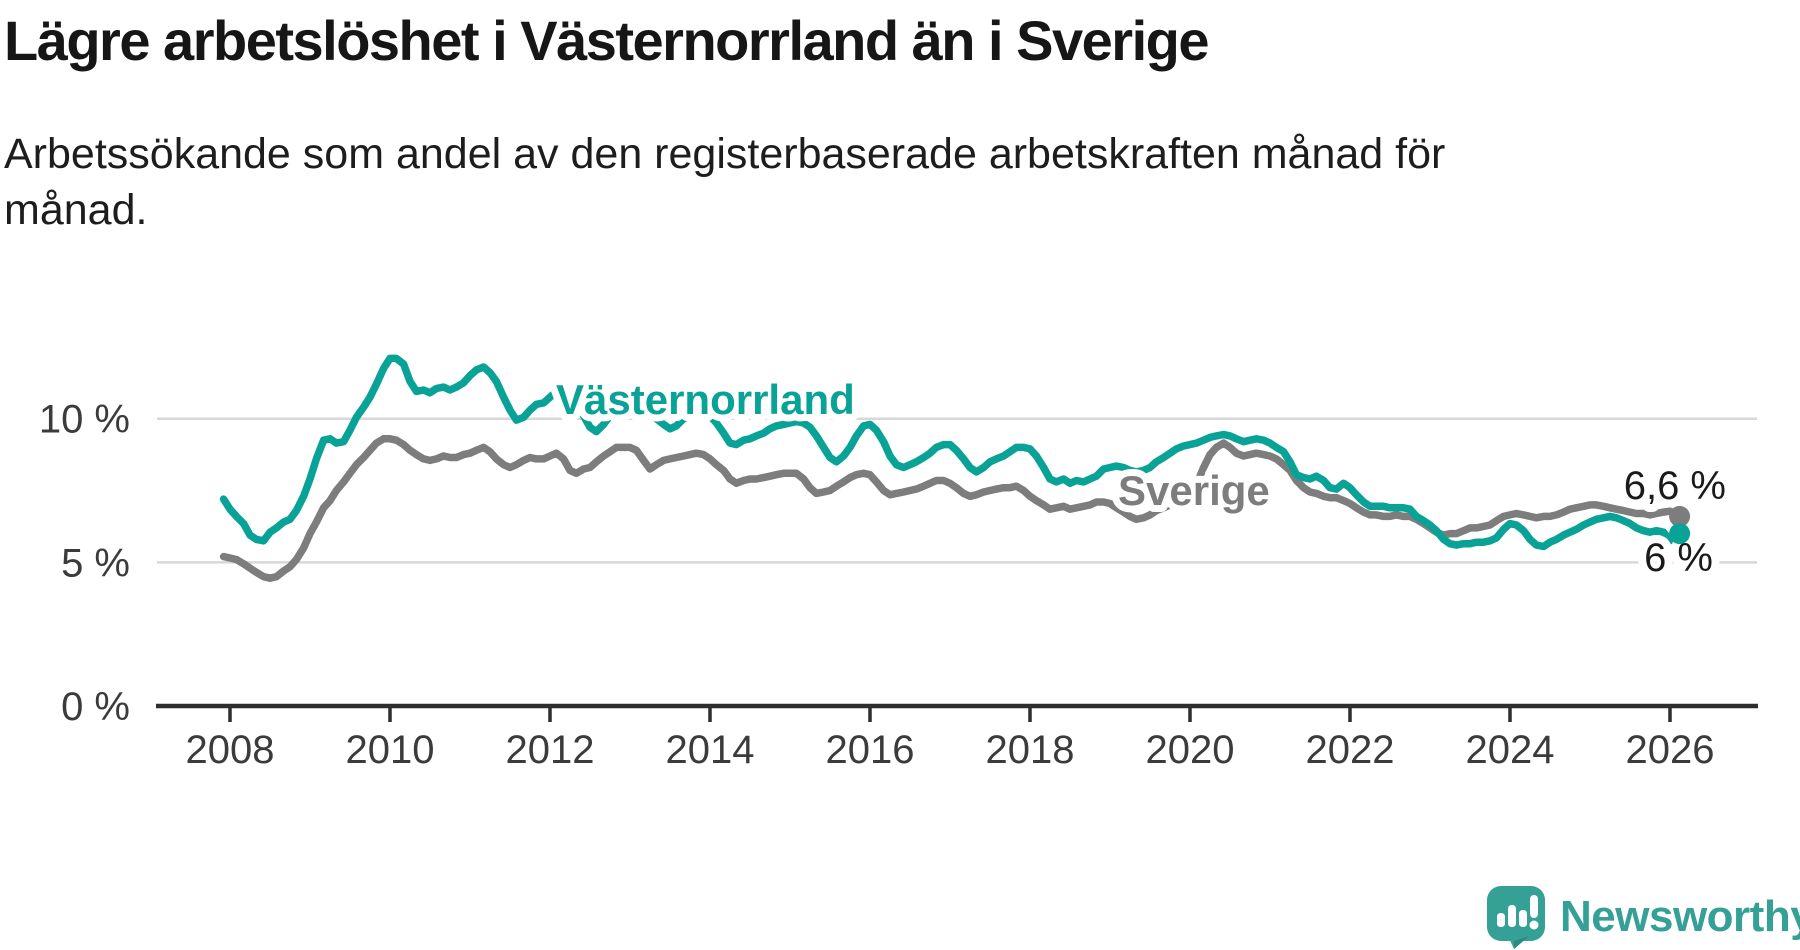  What do you see at coordinates (1510, 750) in the screenshot?
I see `x-tick-label: 2024` at bounding box center [1510, 750].